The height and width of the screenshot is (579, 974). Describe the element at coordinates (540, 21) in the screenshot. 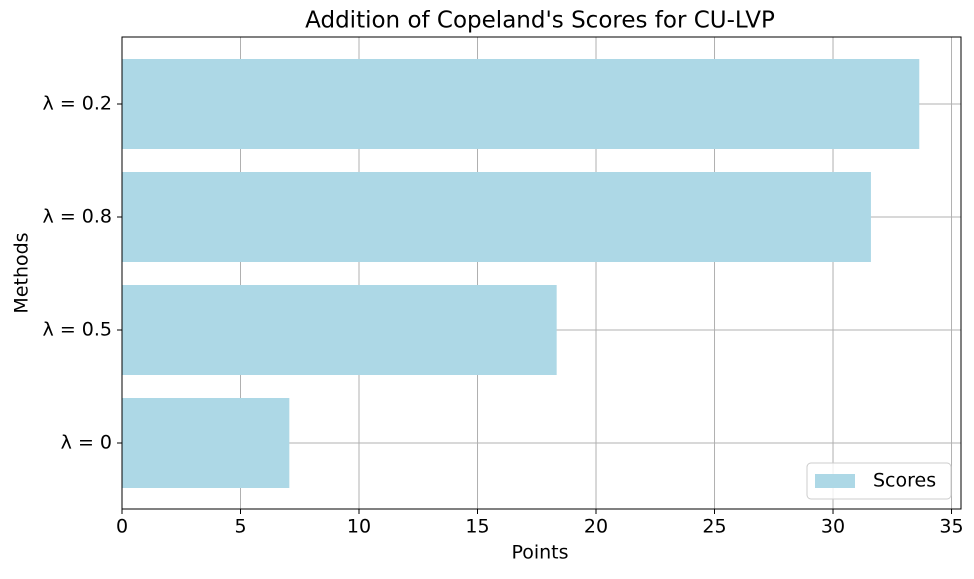

I see `chart-title: Addition of Copeland's Scores for CU-LVP` at that location.